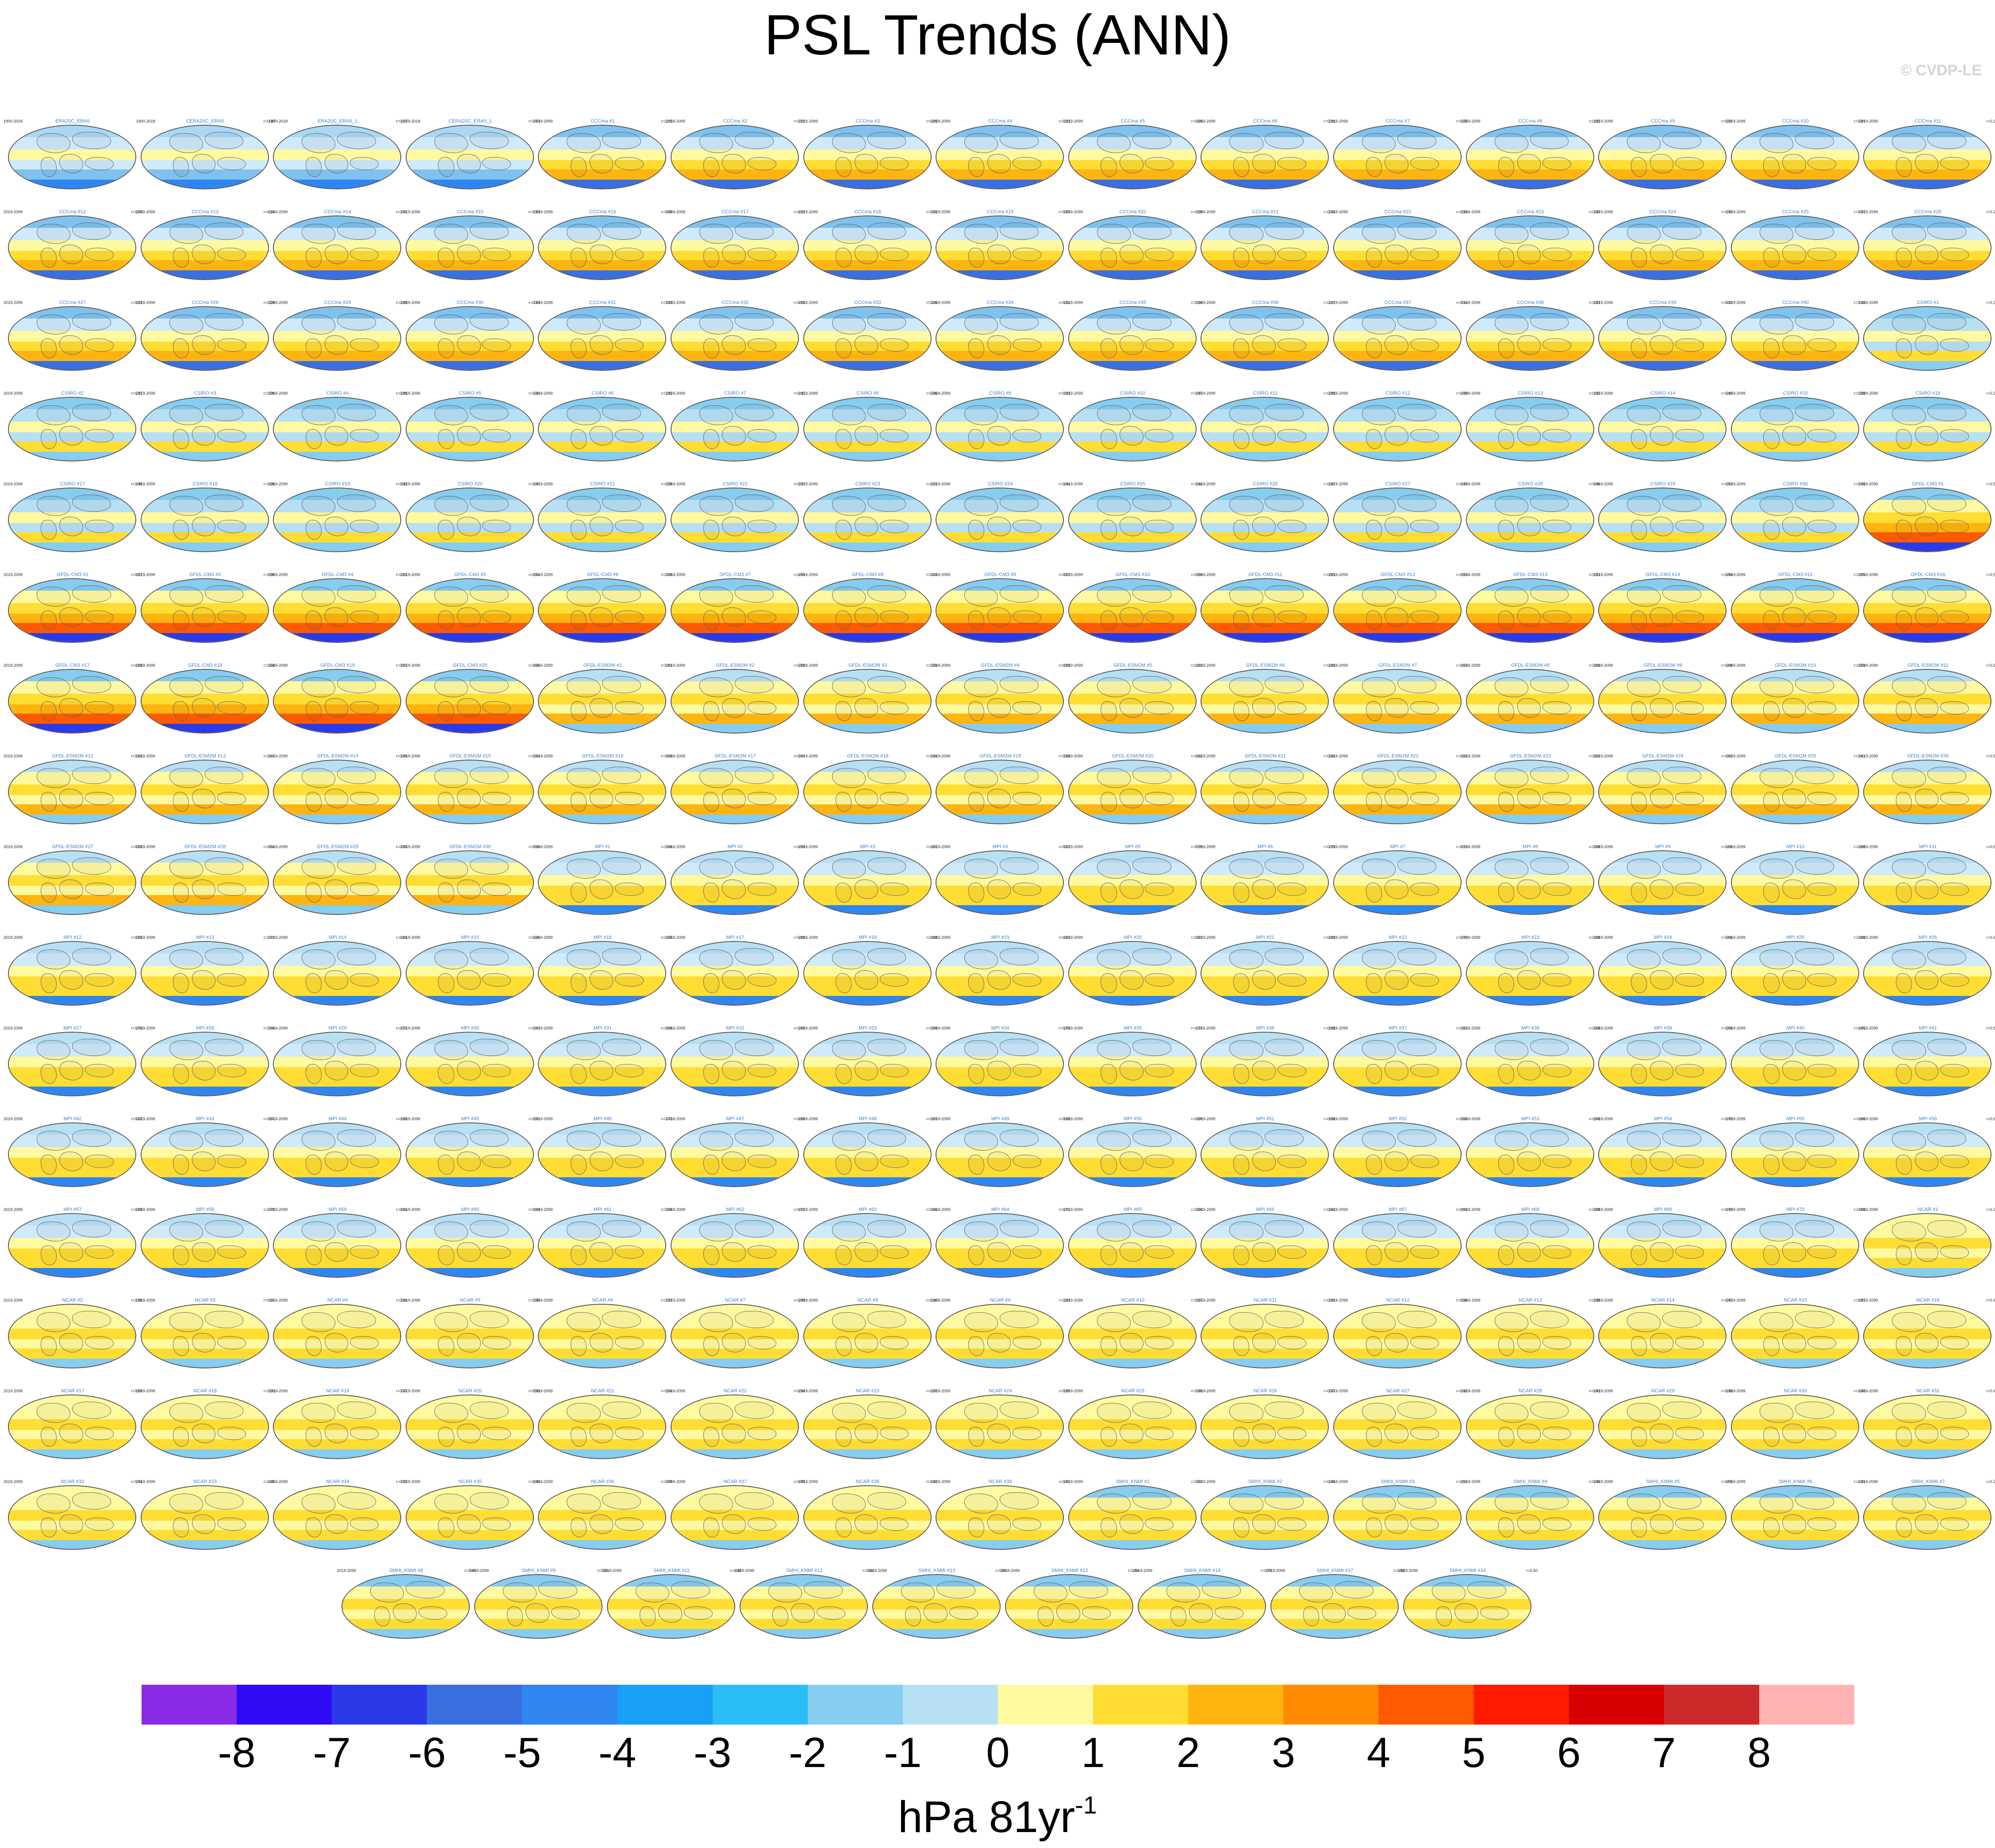 This screenshot has height=1848, width=1995. I want to click on panel-title: MPI #6, so click(1265, 847).